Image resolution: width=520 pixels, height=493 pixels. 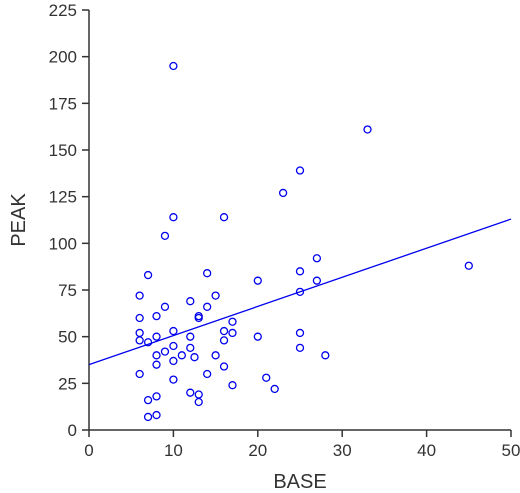 I want to click on y-tick-label: 25, so click(x=67, y=383).